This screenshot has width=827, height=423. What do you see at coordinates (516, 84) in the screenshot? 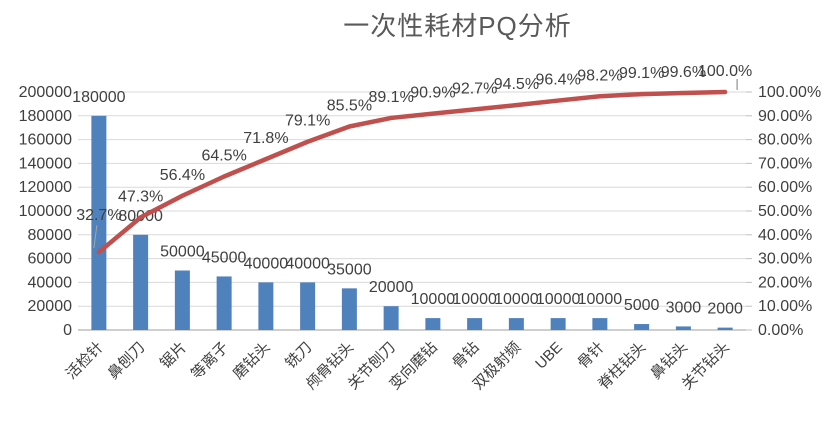
I see `pct-label: 94.5%` at bounding box center [516, 84].